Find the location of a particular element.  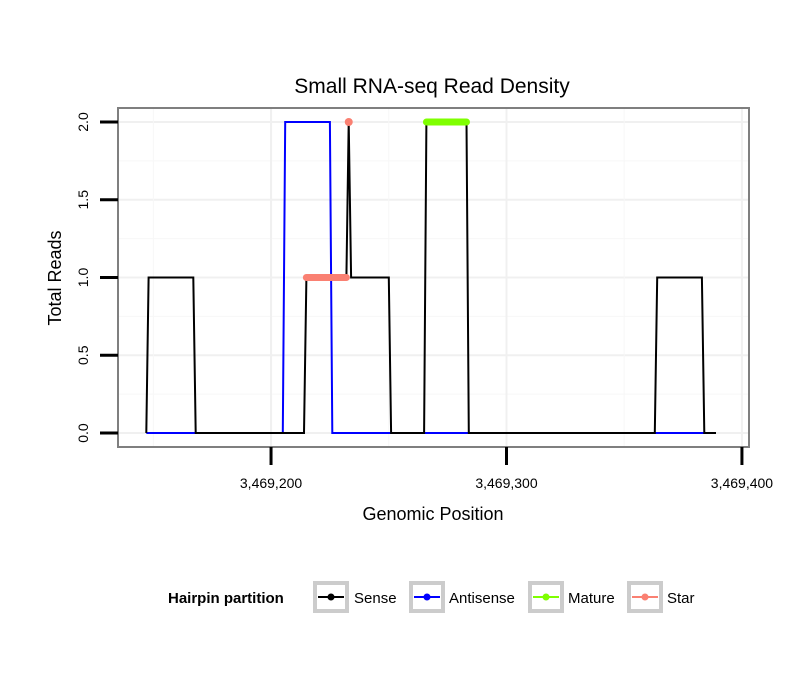

legend-title: Hairpin partition is located at coordinates (226, 598).